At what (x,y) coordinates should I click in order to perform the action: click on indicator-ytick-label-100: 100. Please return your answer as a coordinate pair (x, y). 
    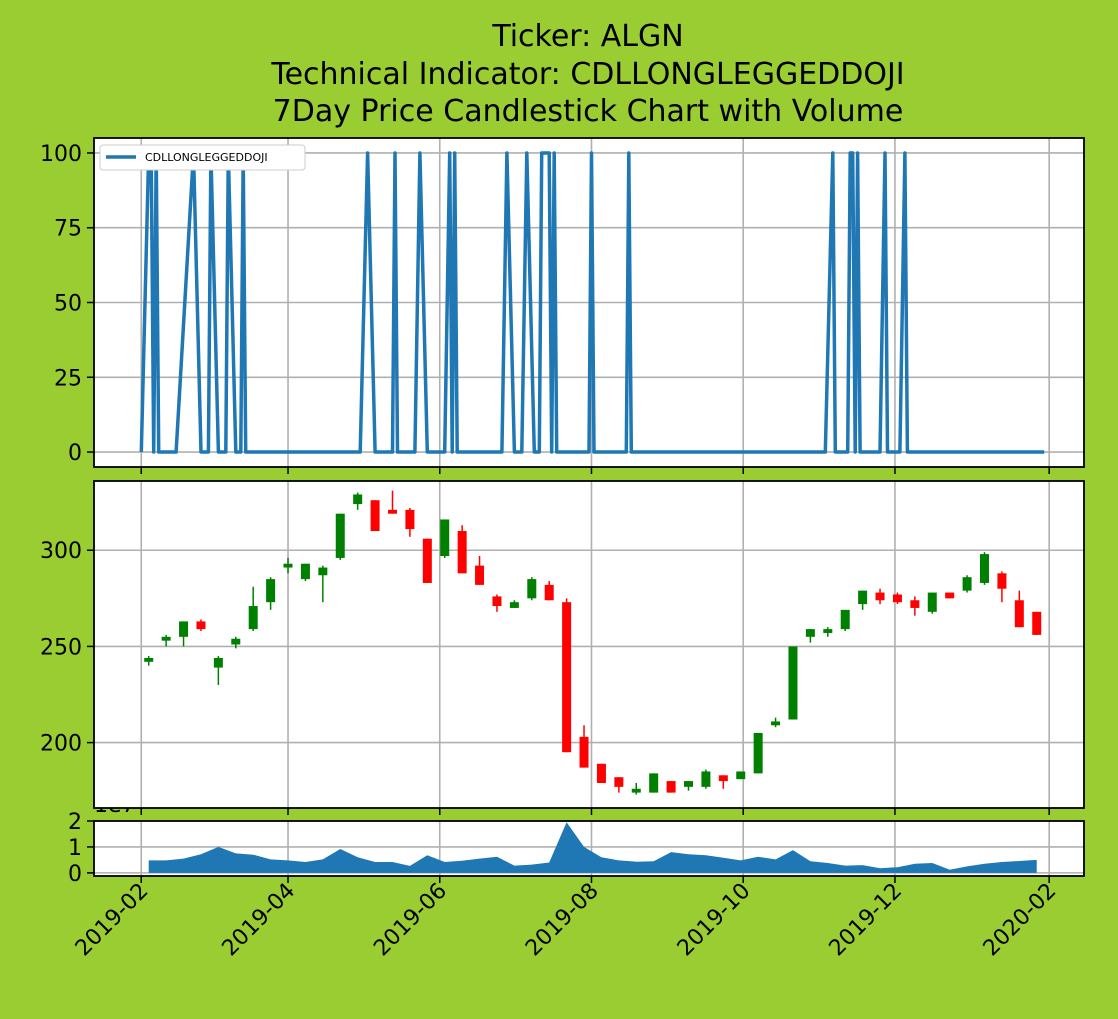
    Looking at the image, I should click on (61, 154).